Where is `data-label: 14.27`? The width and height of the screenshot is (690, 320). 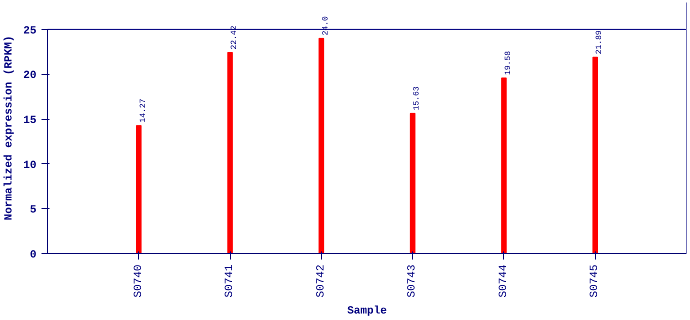 data-label: 14.27 is located at coordinates (143, 110).